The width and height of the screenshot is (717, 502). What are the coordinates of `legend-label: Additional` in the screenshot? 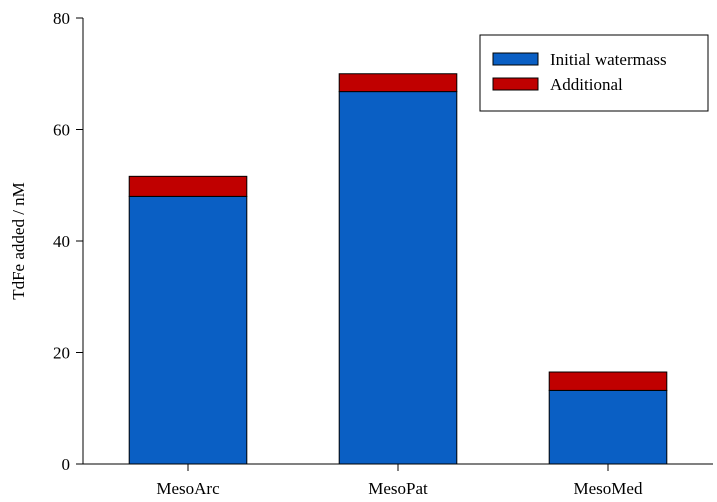 It's located at (586, 84).